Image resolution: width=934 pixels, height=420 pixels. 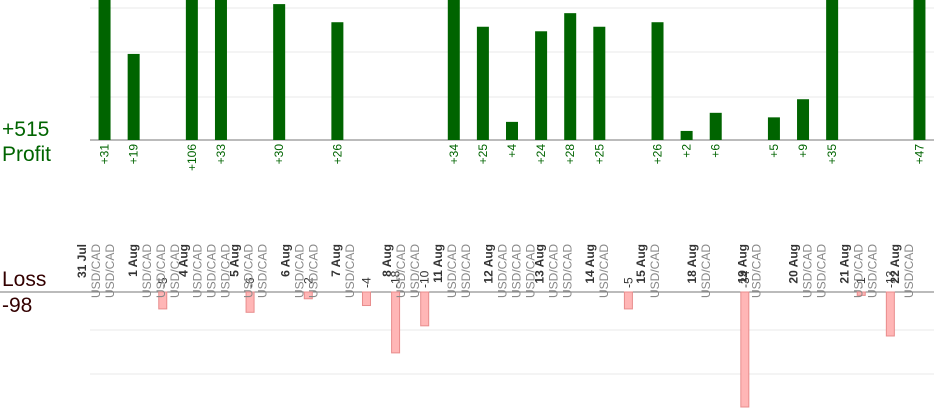 I want to click on loss-value-label: -5, so click(x=163, y=282).